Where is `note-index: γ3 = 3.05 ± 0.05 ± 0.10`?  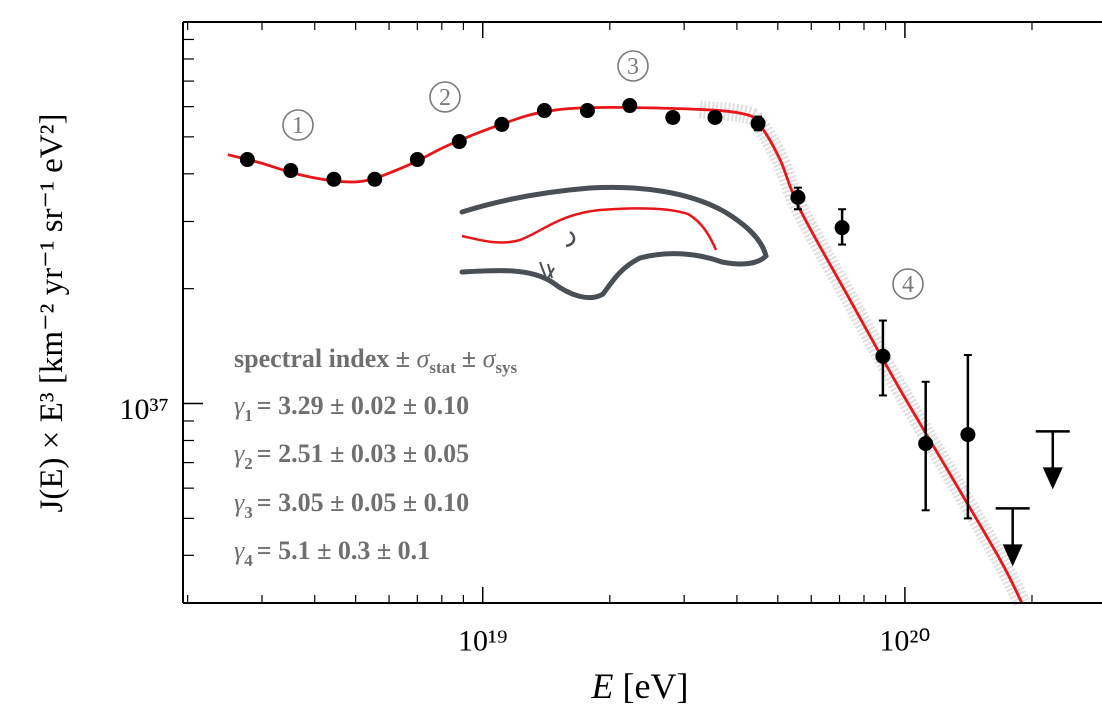
note-index: γ3 = 3.05 ± 0.05 ± 0.10 is located at coordinates (351, 505).